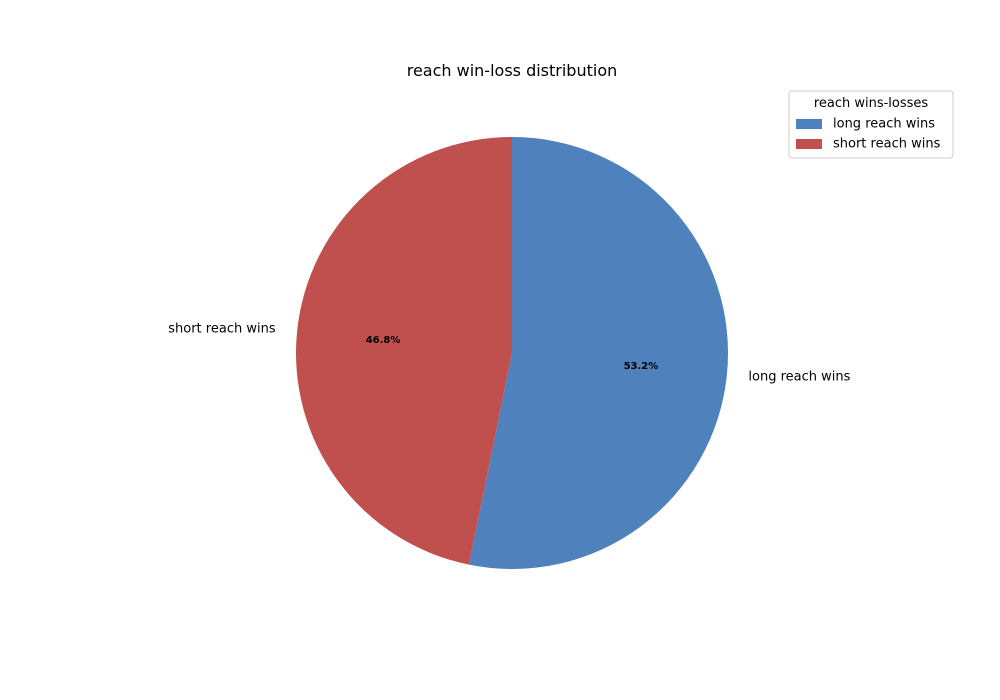 The height and width of the screenshot is (700, 1000). I want to click on legend-title: reach wins-losses, so click(871, 103).